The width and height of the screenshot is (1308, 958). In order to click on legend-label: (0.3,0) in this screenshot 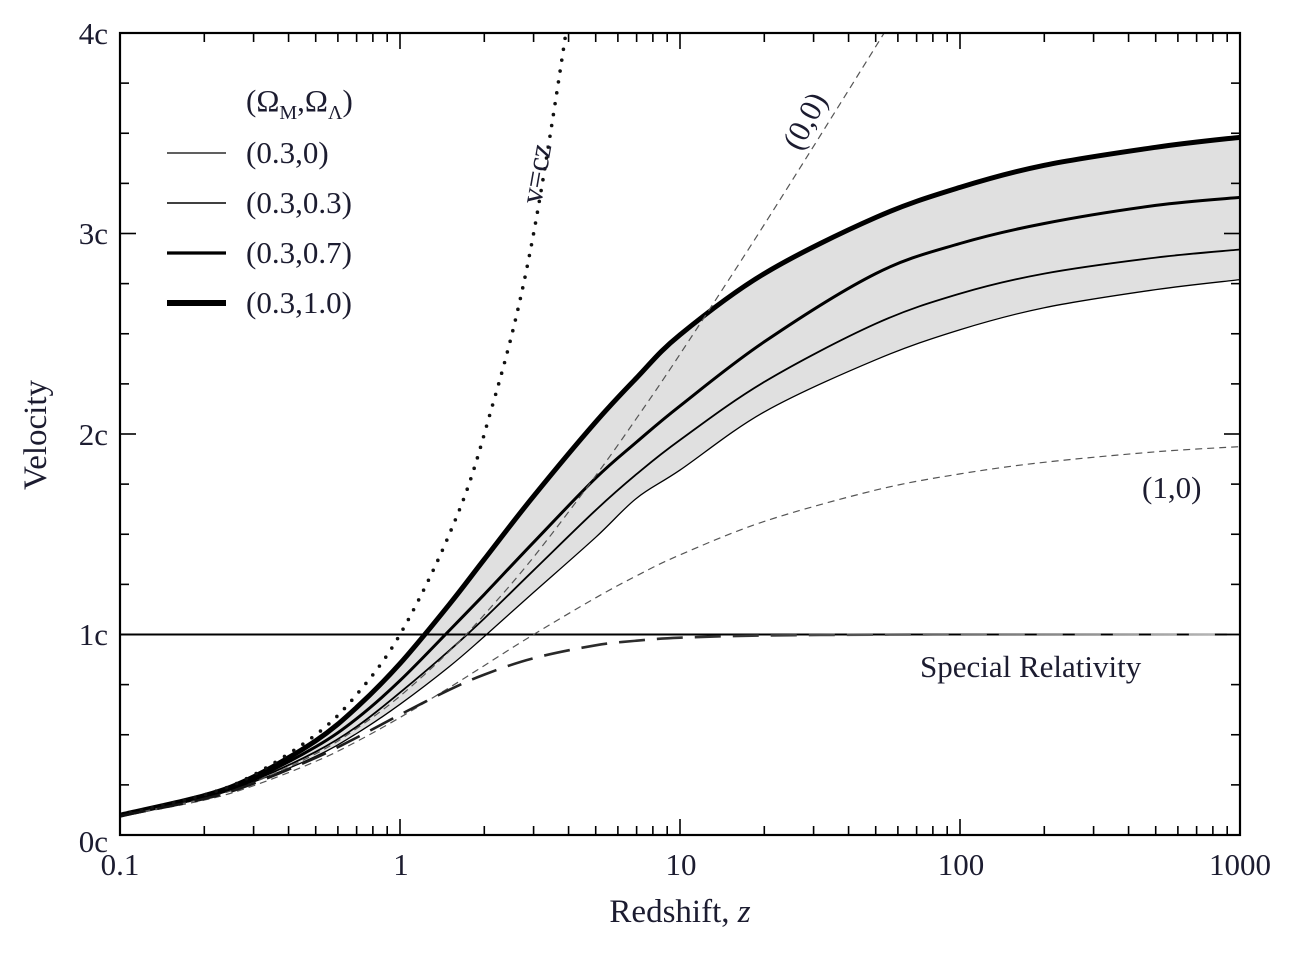, I will do `click(287, 152)`.